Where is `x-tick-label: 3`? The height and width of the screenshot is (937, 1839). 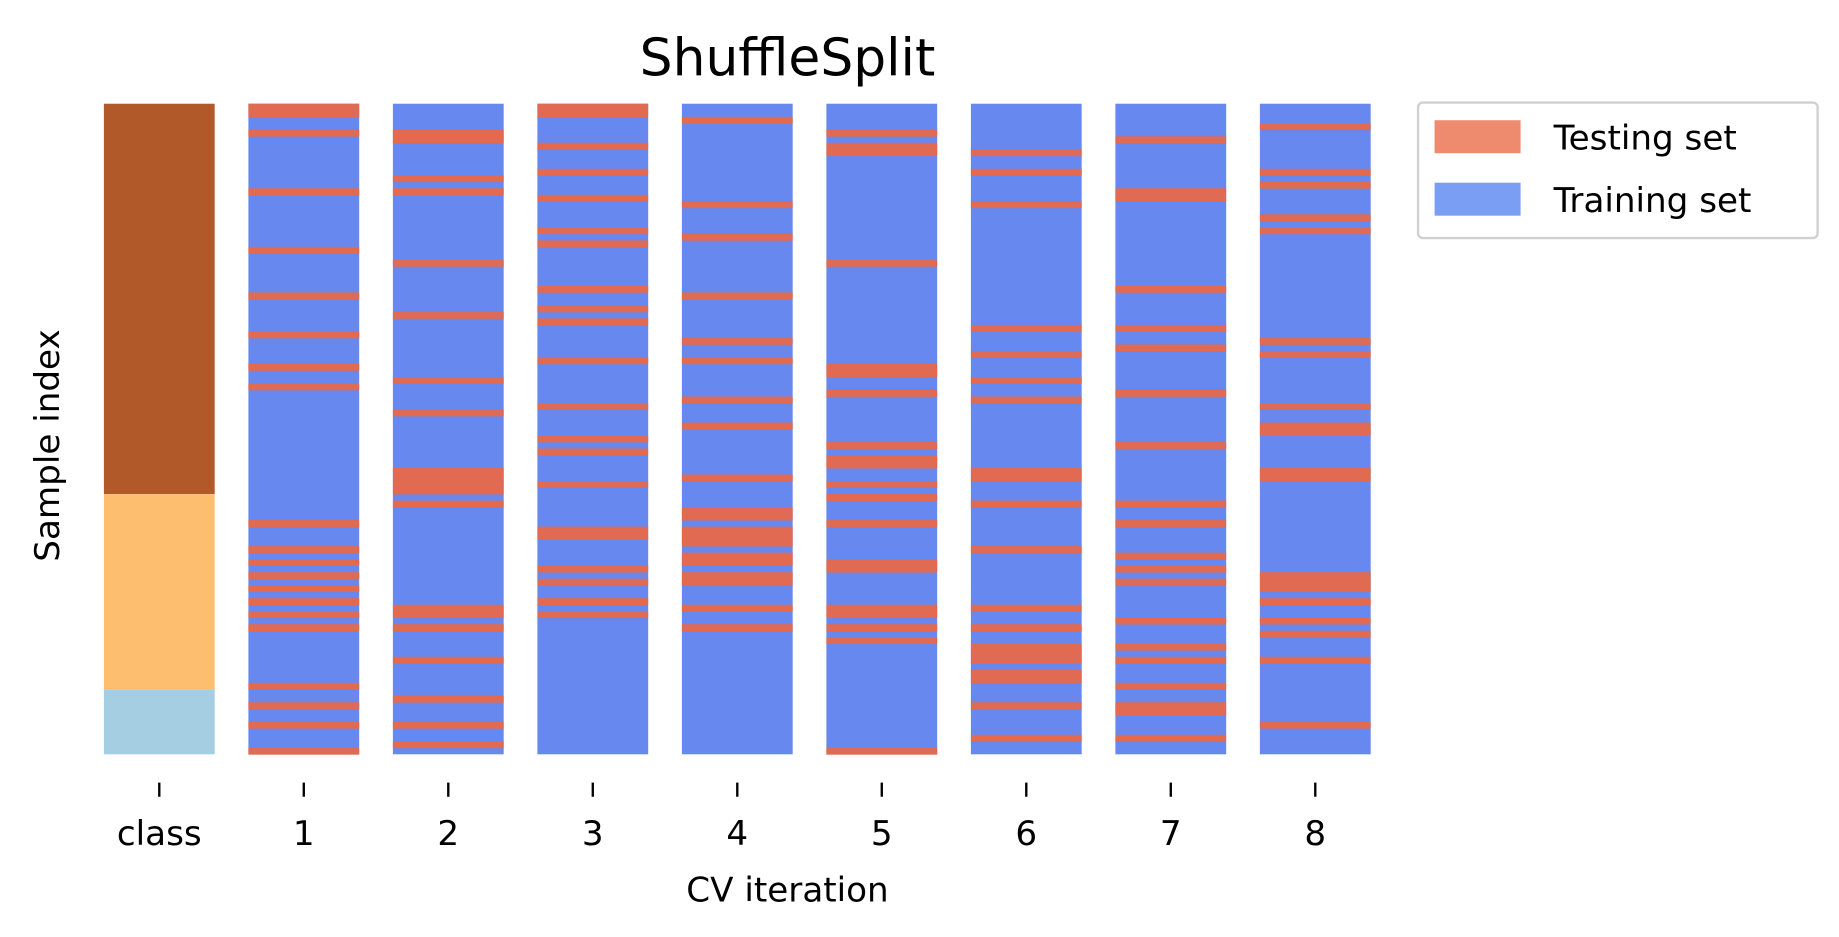 x-tick-label: 3 is located at coordinates (593, 834).